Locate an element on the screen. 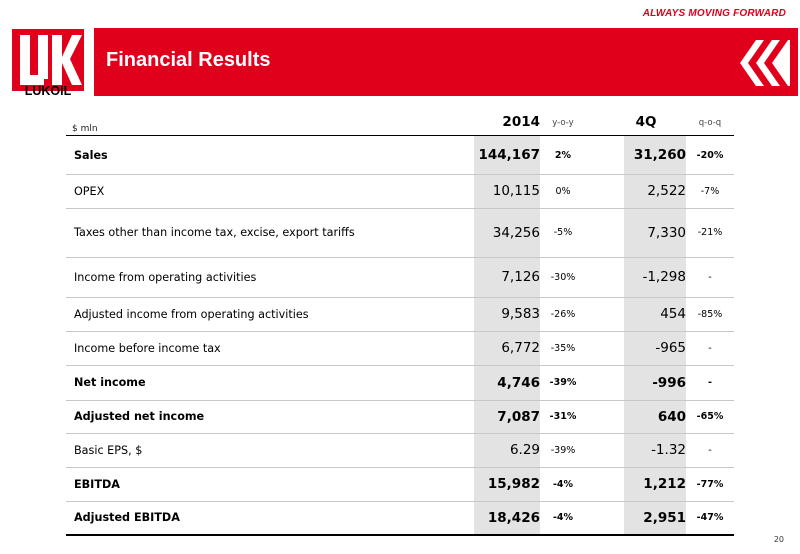 The width and height of the screenshot is (800, 554). value-2014: 9,583 is located at coordinates (520, 314).